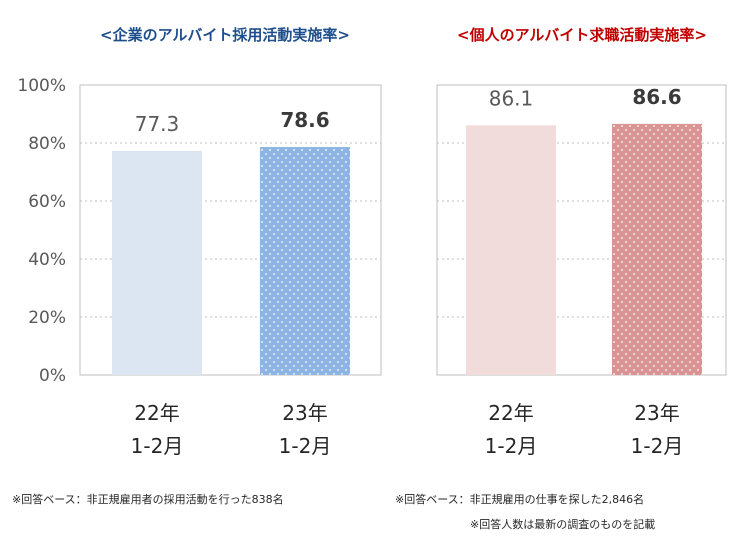  Describe the element at coordinates (47, 318) in the screenshot. I see `y-tick-label: 20%` at that location.